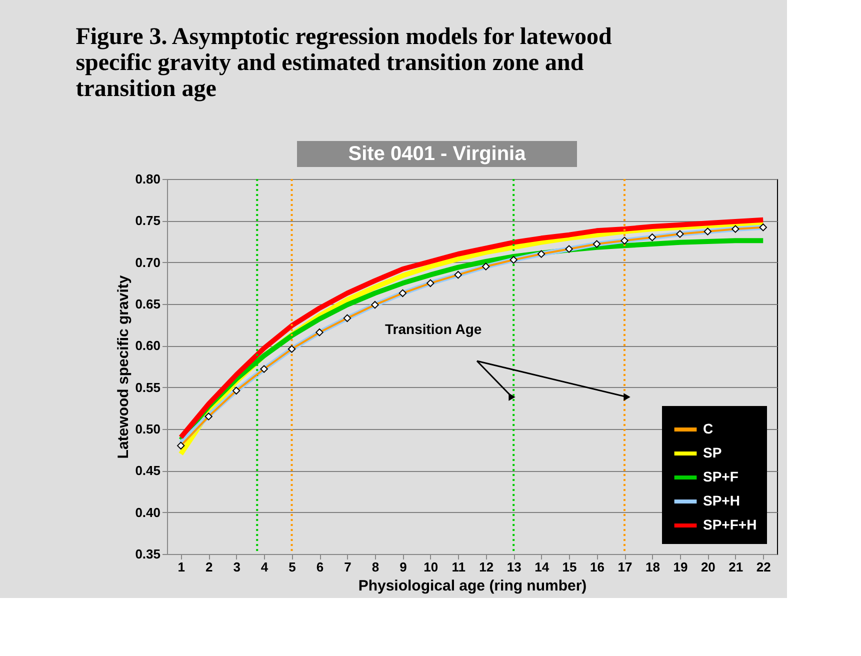 The image size is (861, 656). What do you see at coordinates (147, 346) in the screenshot?
I see `y-tick-label: 0.60` at bounding box center [147, 346].